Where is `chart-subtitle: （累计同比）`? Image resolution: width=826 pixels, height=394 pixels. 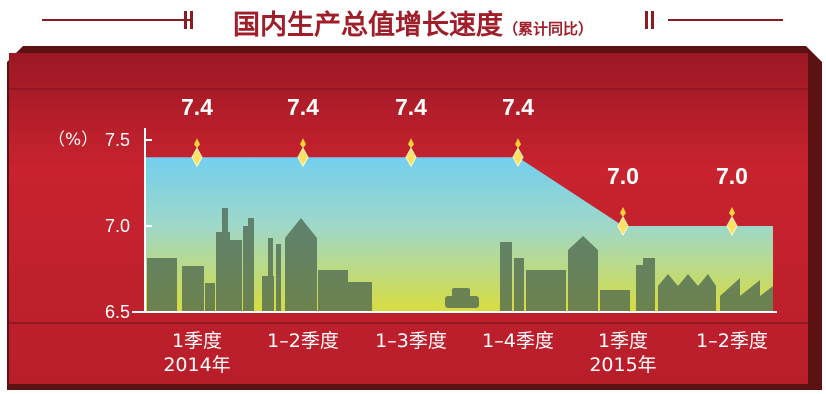 chart-subtitle: （累计同比） is located at coordinates (547, 29).